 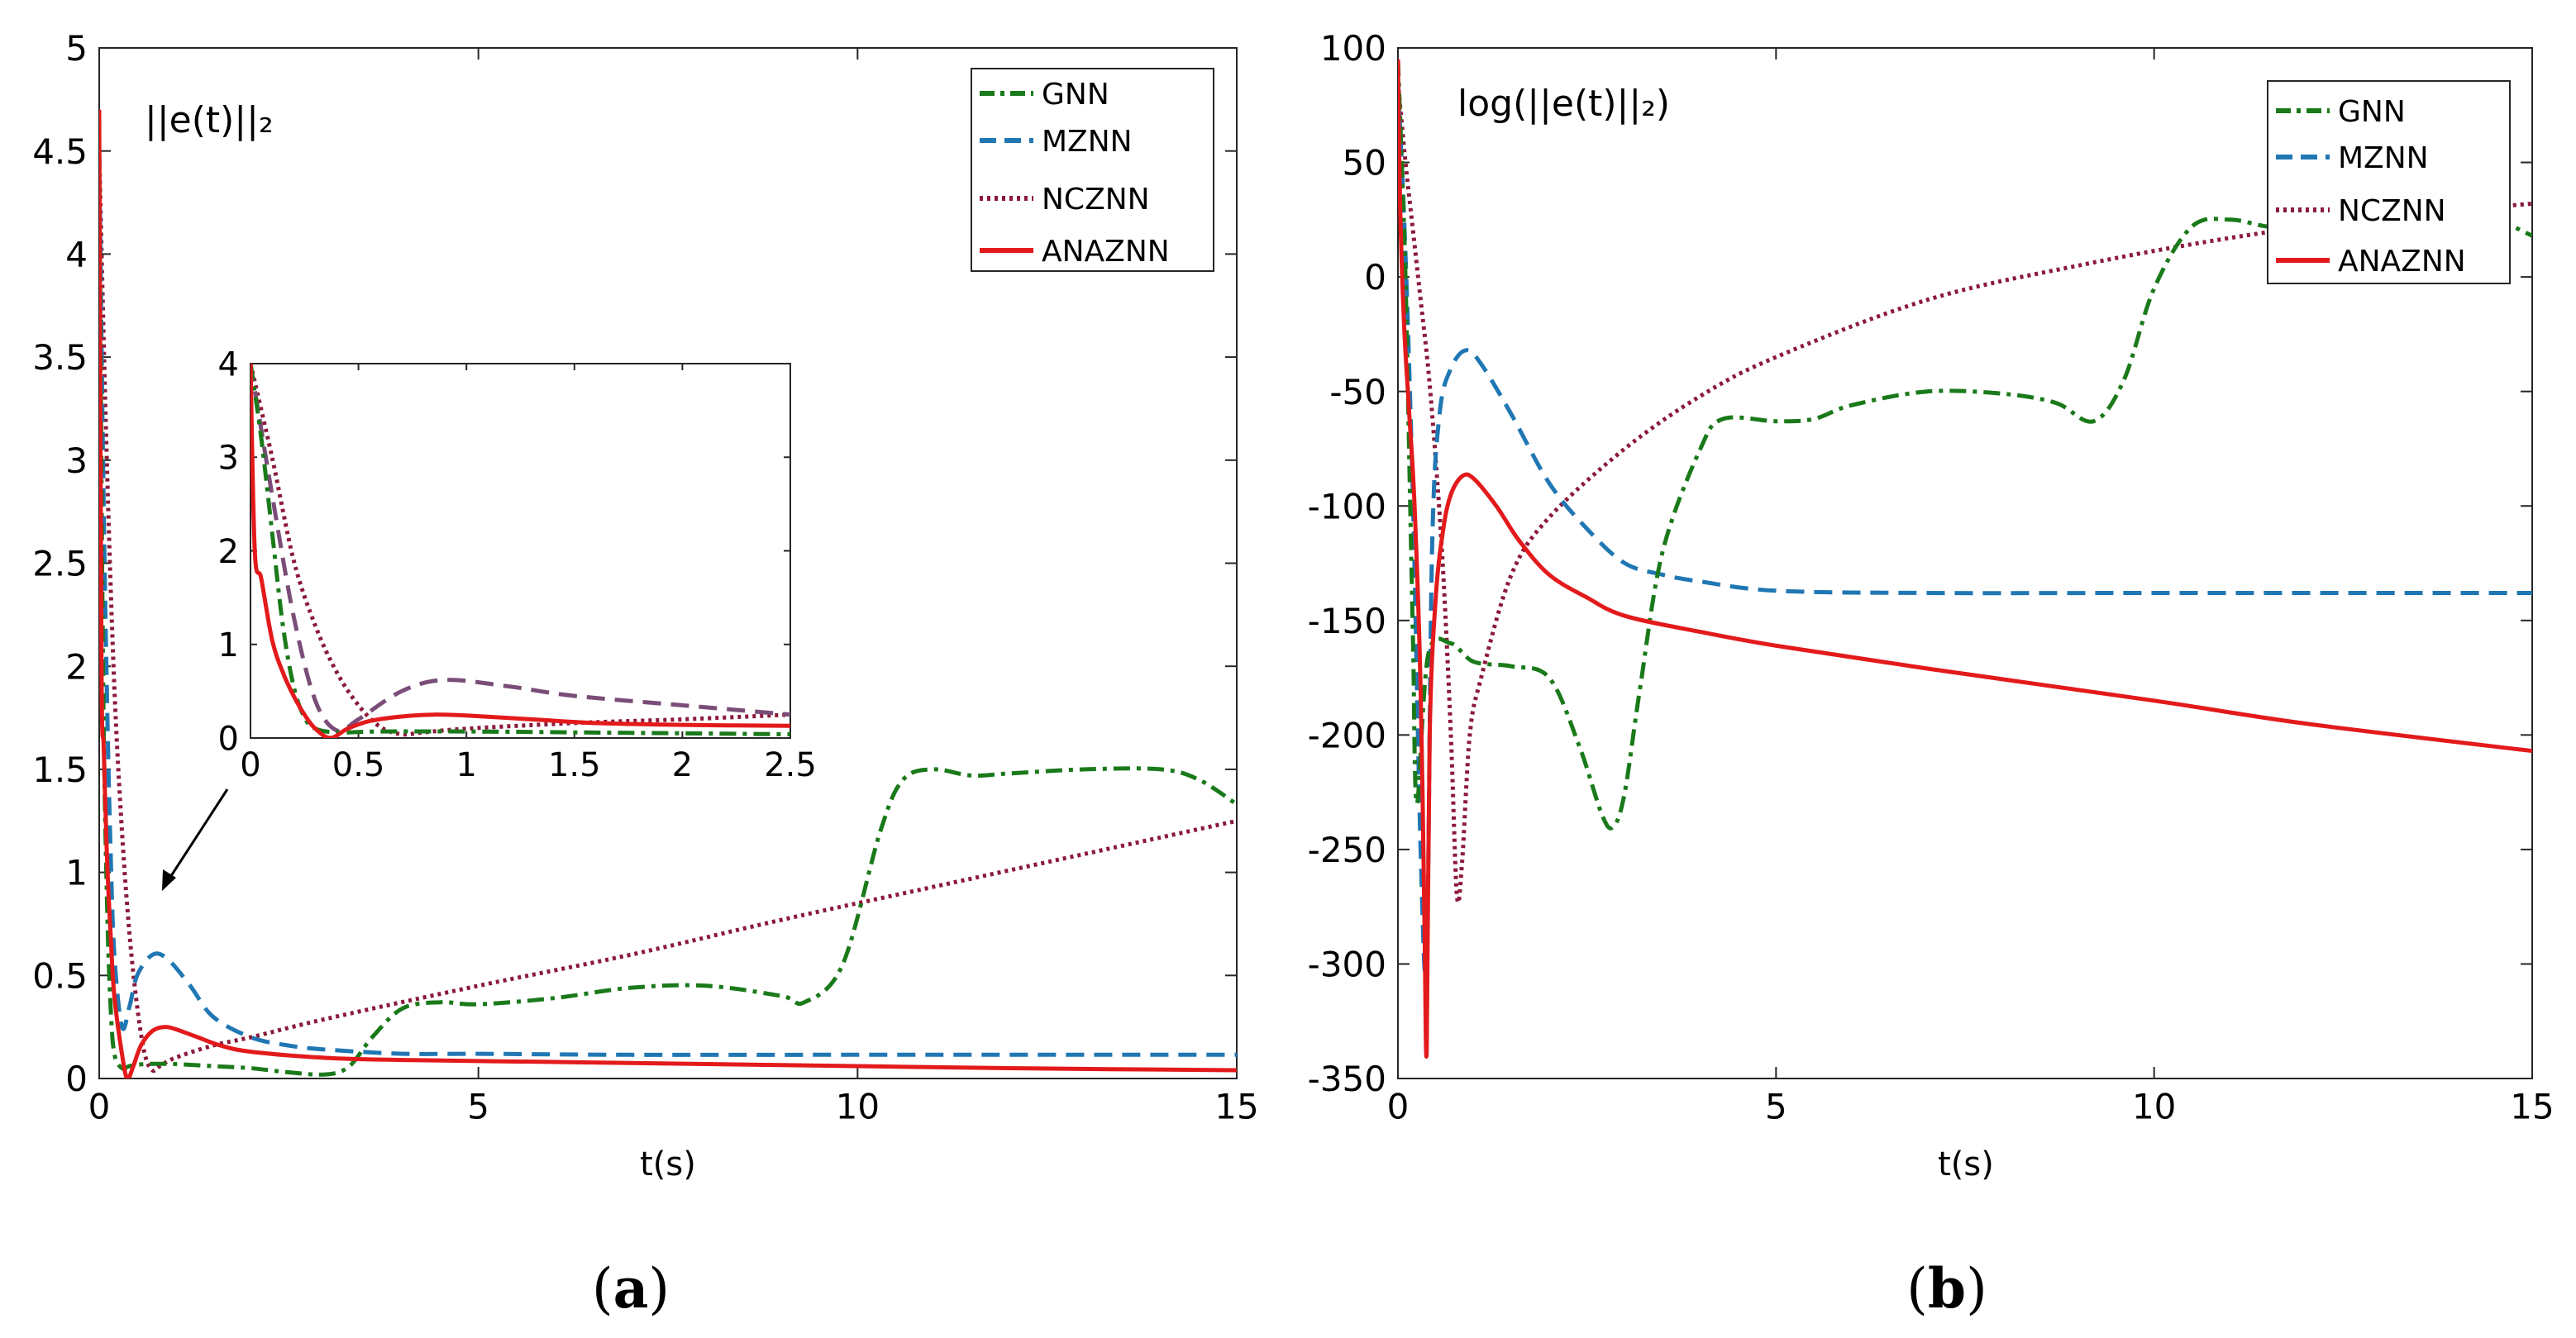 I want to click on b-ytick-label-1: 50, so click(x=1364, y=163).